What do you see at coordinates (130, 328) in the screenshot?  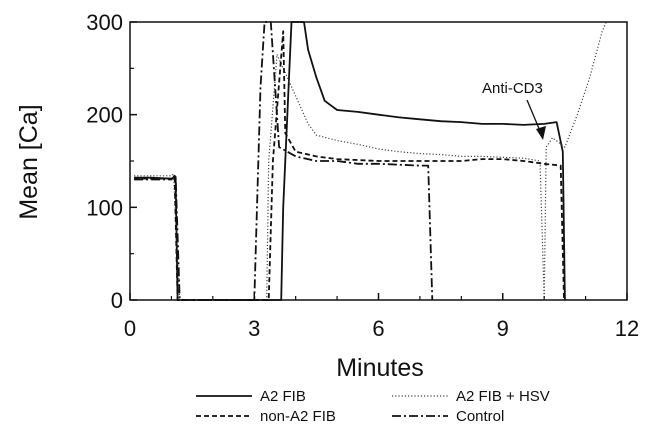 I see `x-tick-label: 0` at bounding box center [130, 328].